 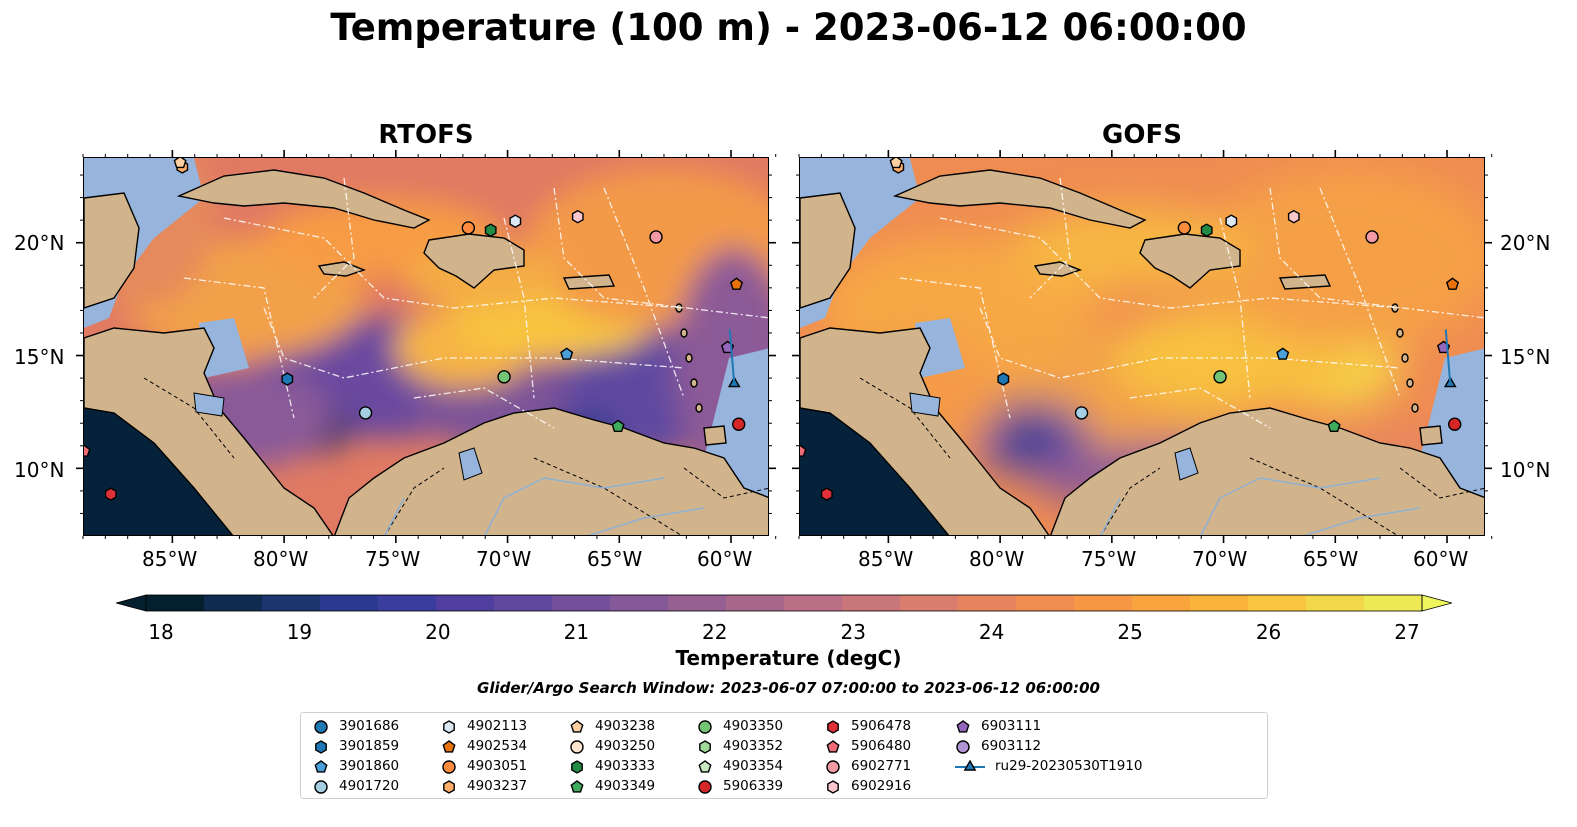 What do you see at coordinates (281, 559) in the screenshot?
I see `x-tick-label-left-80w: 80°W` at bounding box center [281, 559].